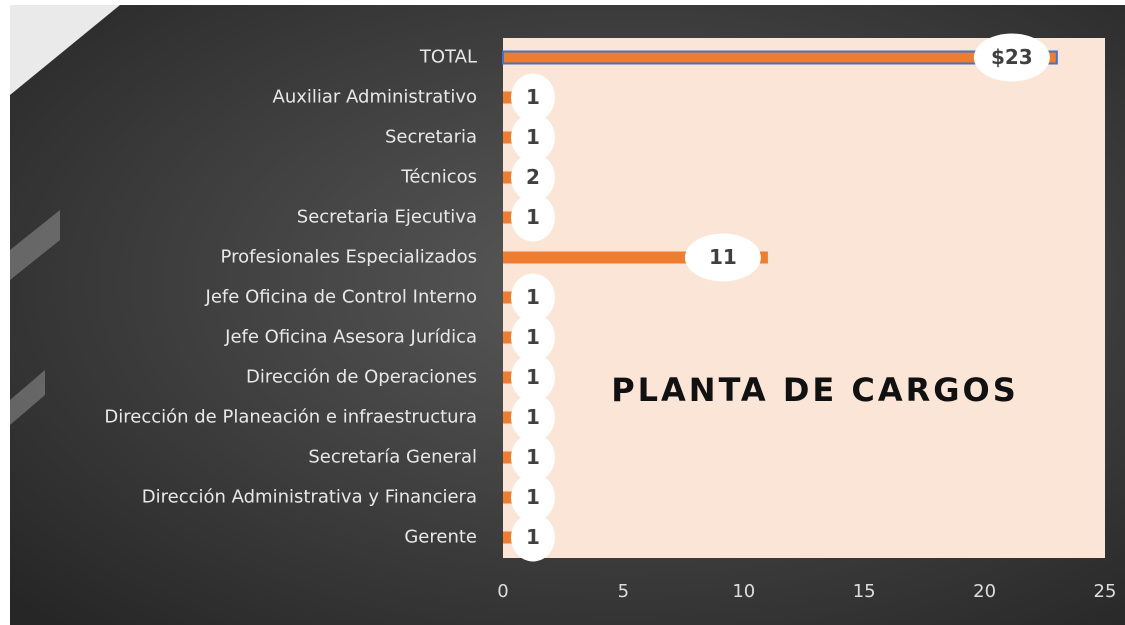 The image size is (1125, 625). Describe the element at coordinates (361, 377) in the screenshot. I see `y-tick-label: Dirección de Operaciones` at that location.